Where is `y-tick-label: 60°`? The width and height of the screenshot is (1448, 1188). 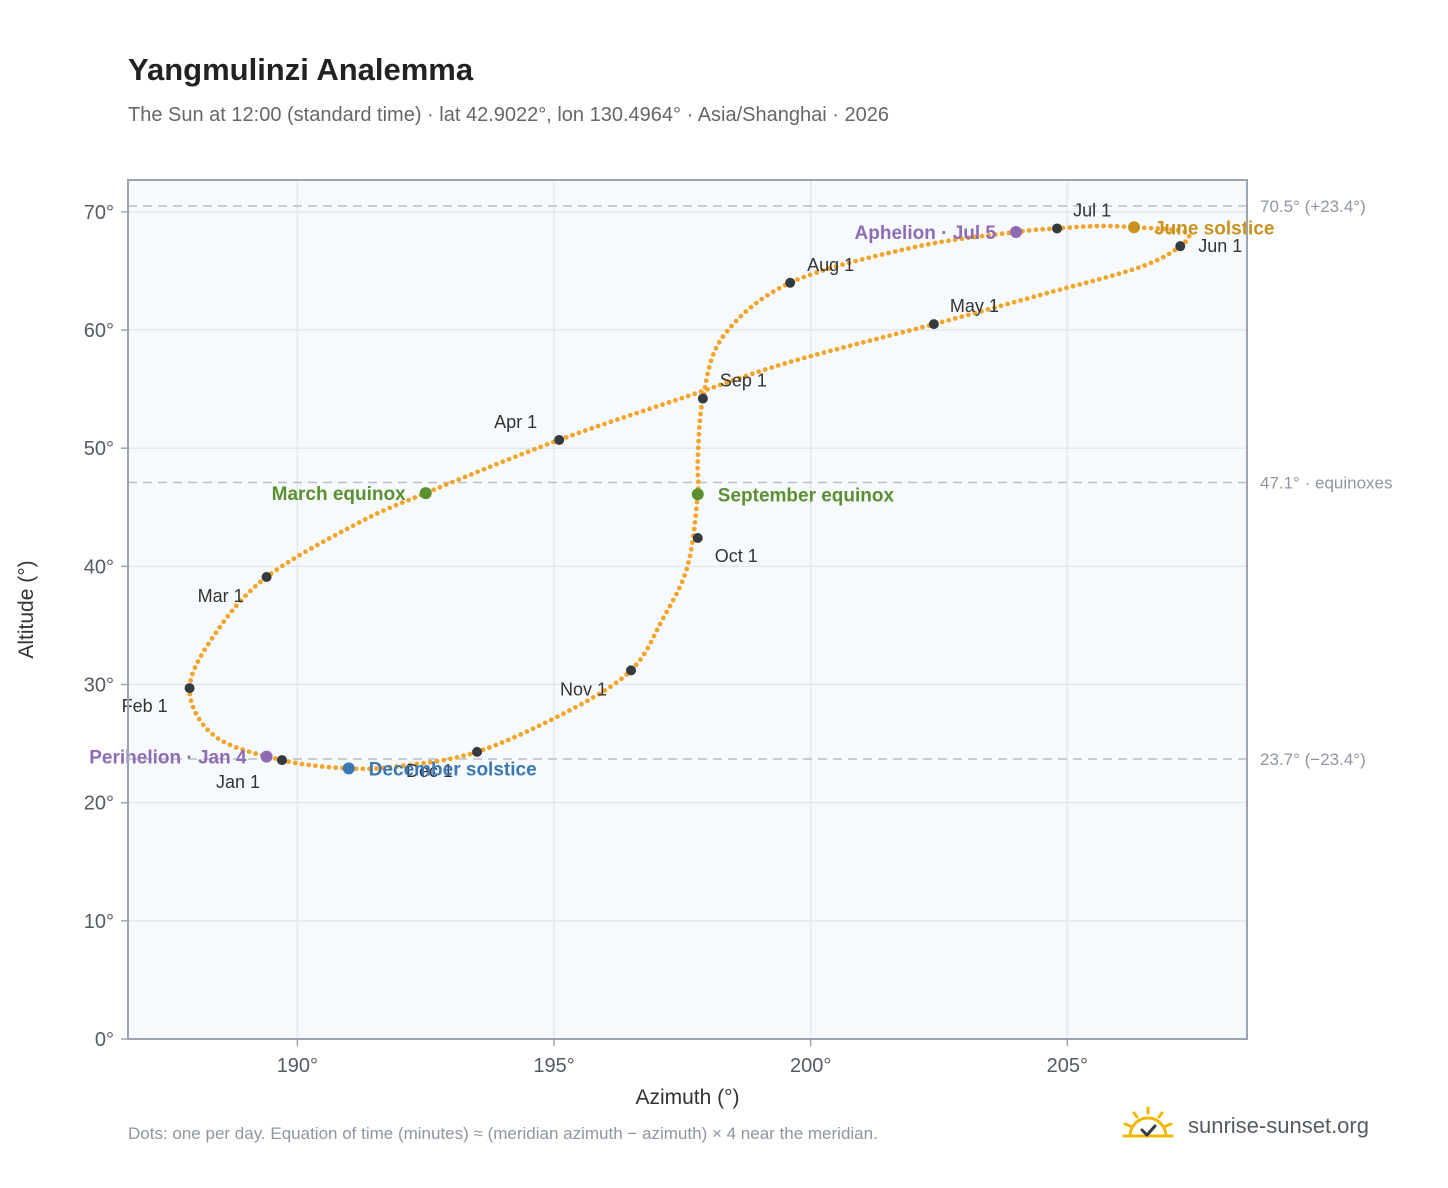
y-tick-label: 60° is located at coordinates (99, 331).